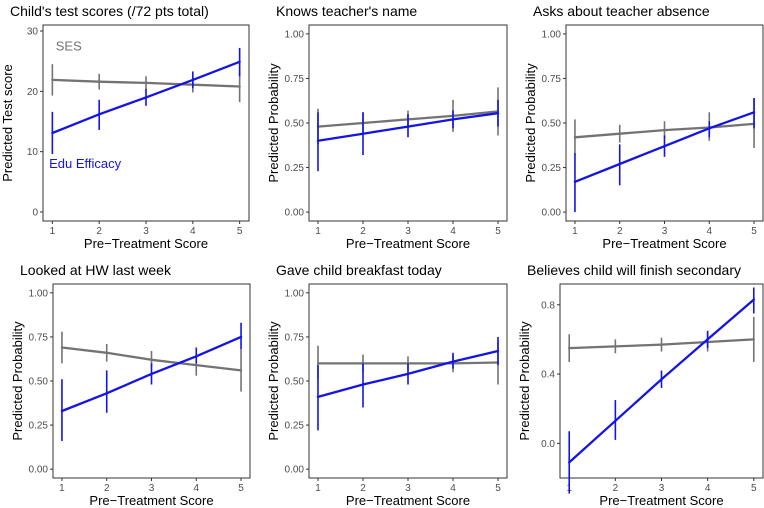  What do you see at coordinates (33, 32) in the screenshot?
I see `y-tick-label: 30` at bounding box center [33, 32].